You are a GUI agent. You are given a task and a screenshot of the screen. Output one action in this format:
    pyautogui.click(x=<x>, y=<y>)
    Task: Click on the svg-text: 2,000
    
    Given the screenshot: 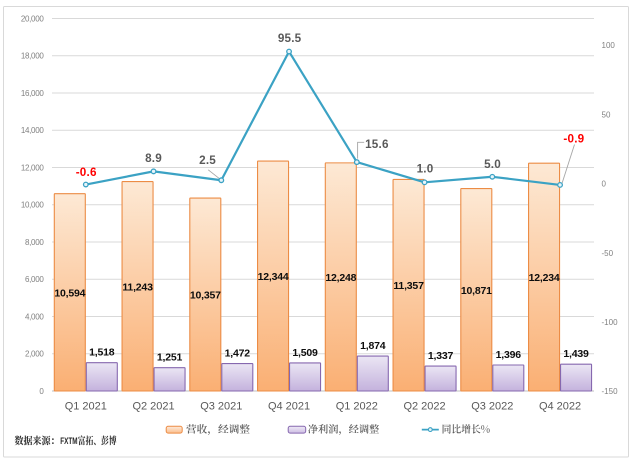 What is the action you would take?
    pyautogui.click(x=34, y=354)
    